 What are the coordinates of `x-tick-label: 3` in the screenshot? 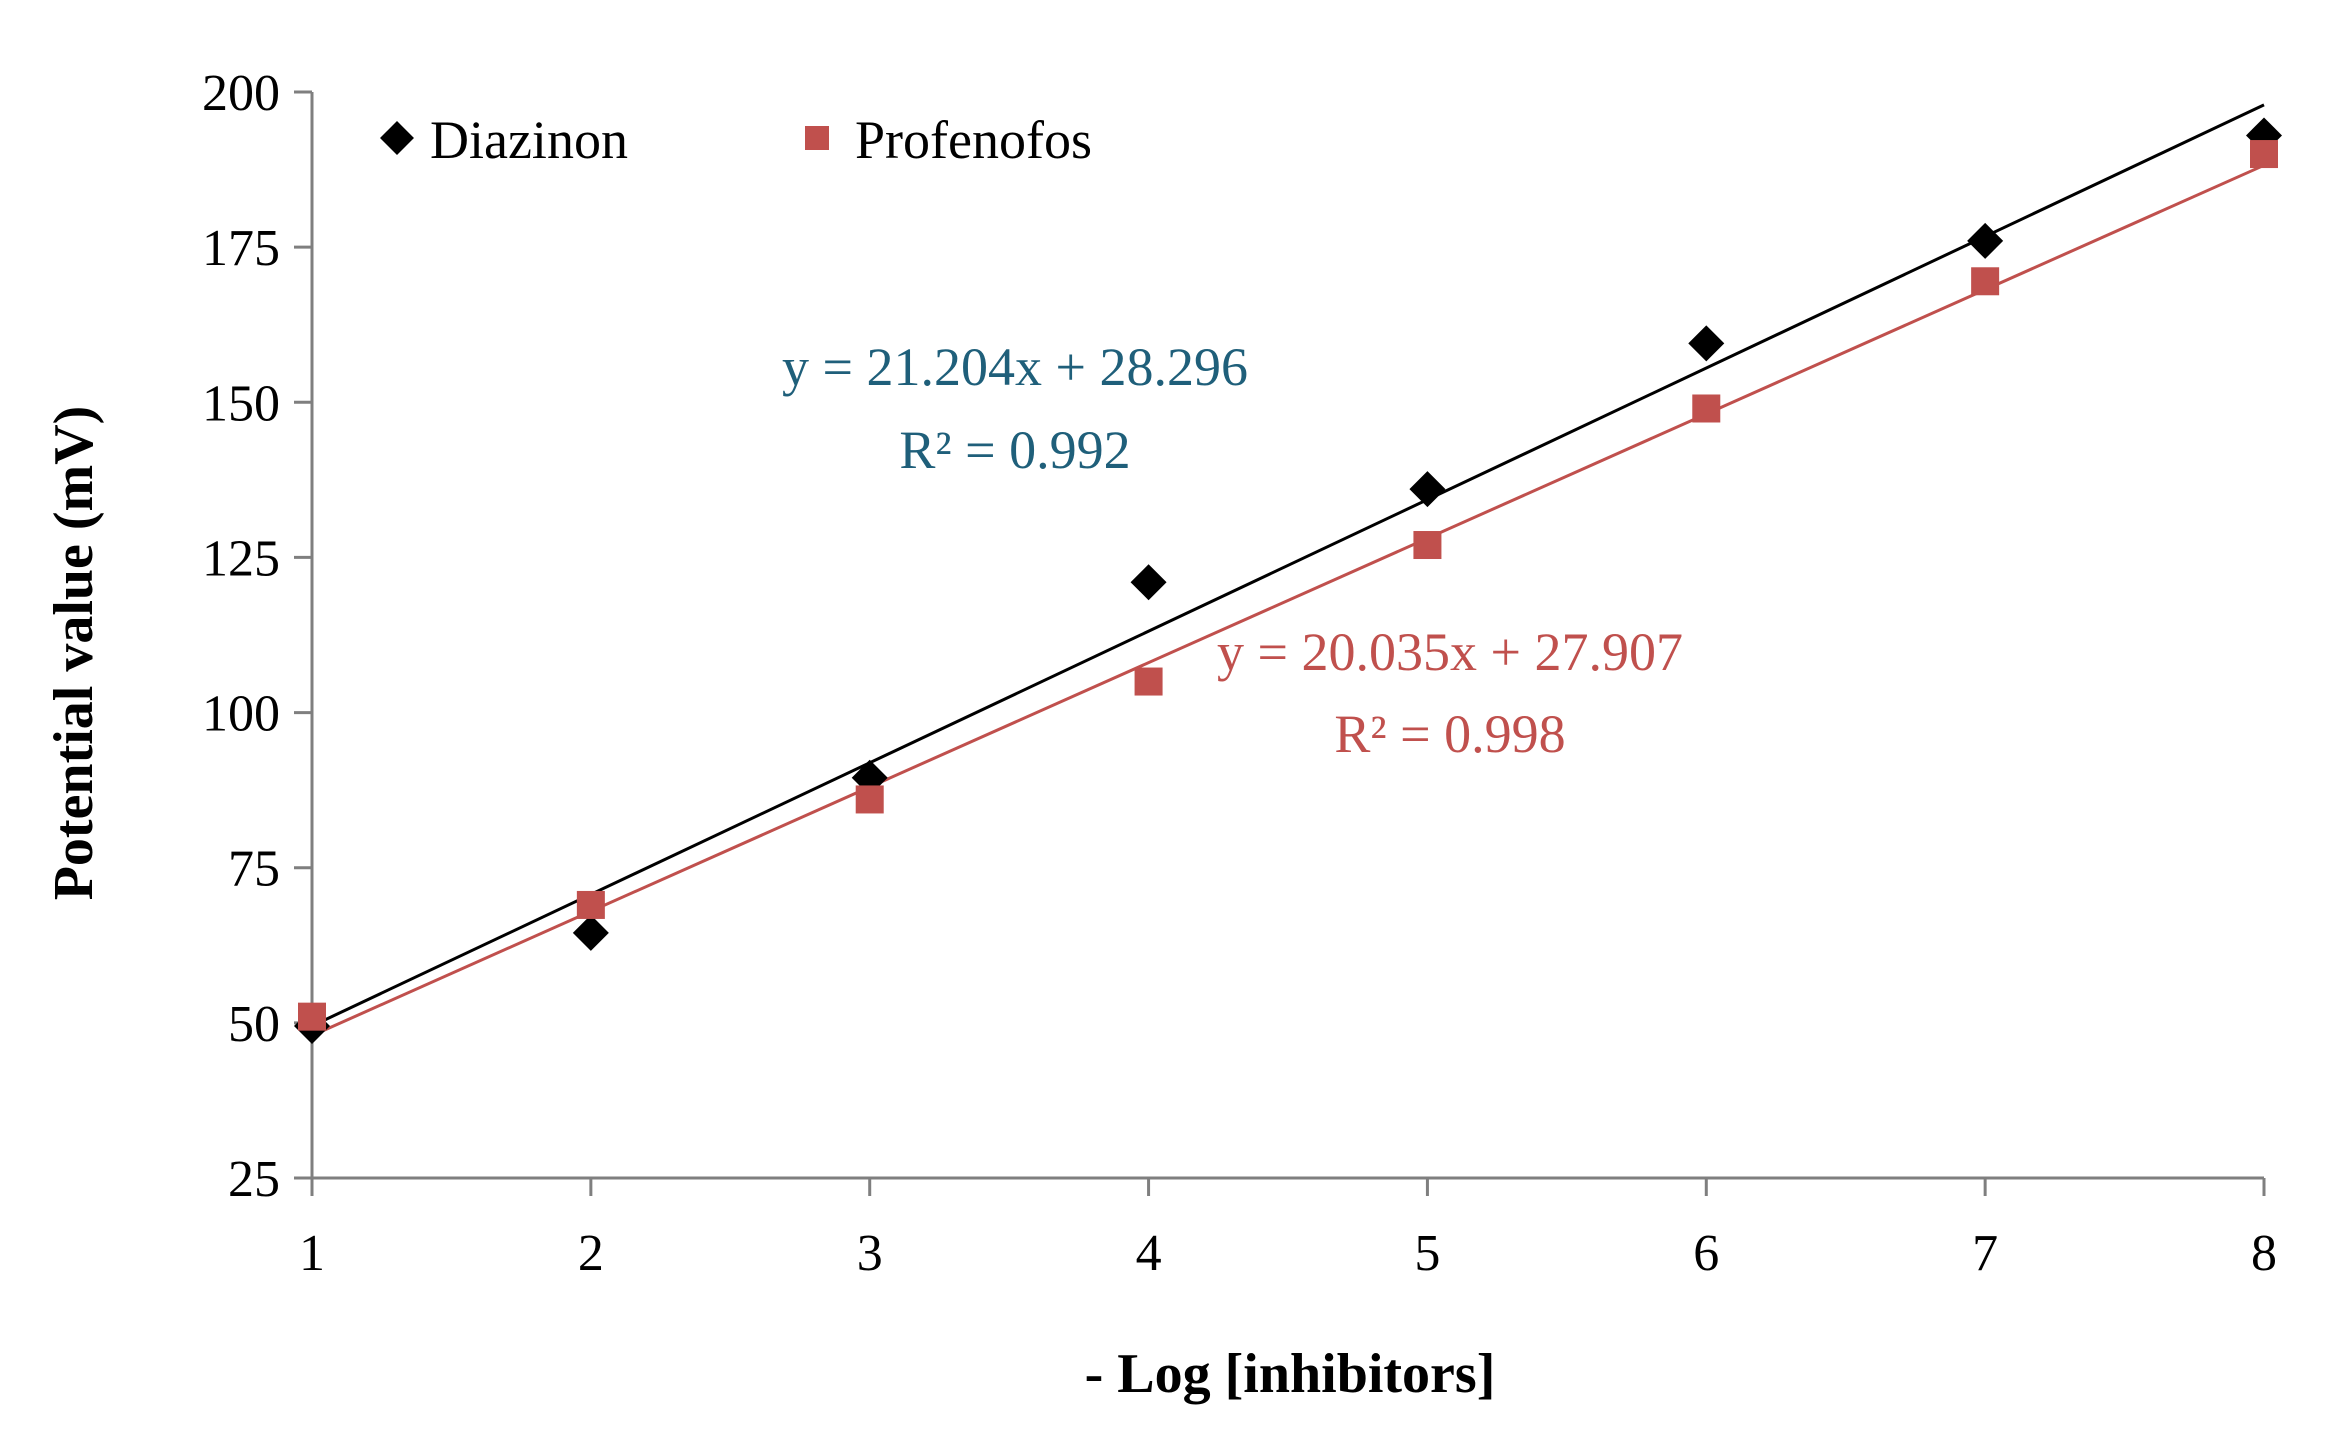 It's located at (870, 1253).